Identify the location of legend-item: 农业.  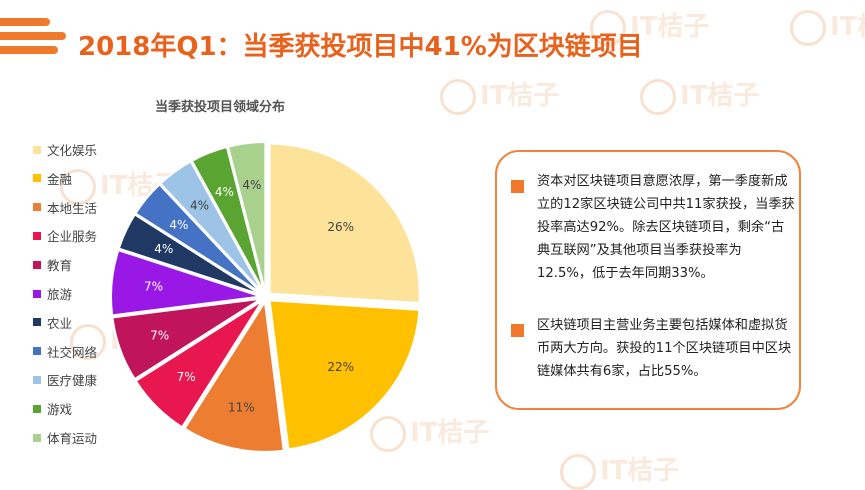
(52, 322).